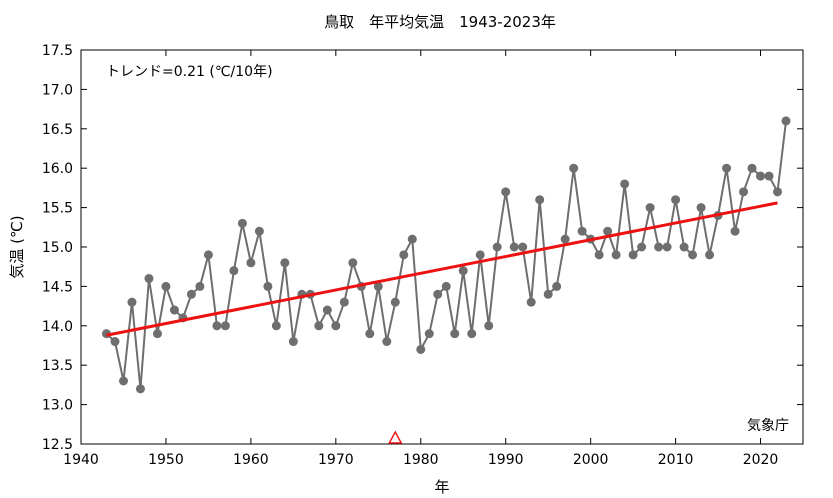 The width and height of the screenshot is (833, 498). I want to click on y-tick-label: 16.5, so click(57, 130).